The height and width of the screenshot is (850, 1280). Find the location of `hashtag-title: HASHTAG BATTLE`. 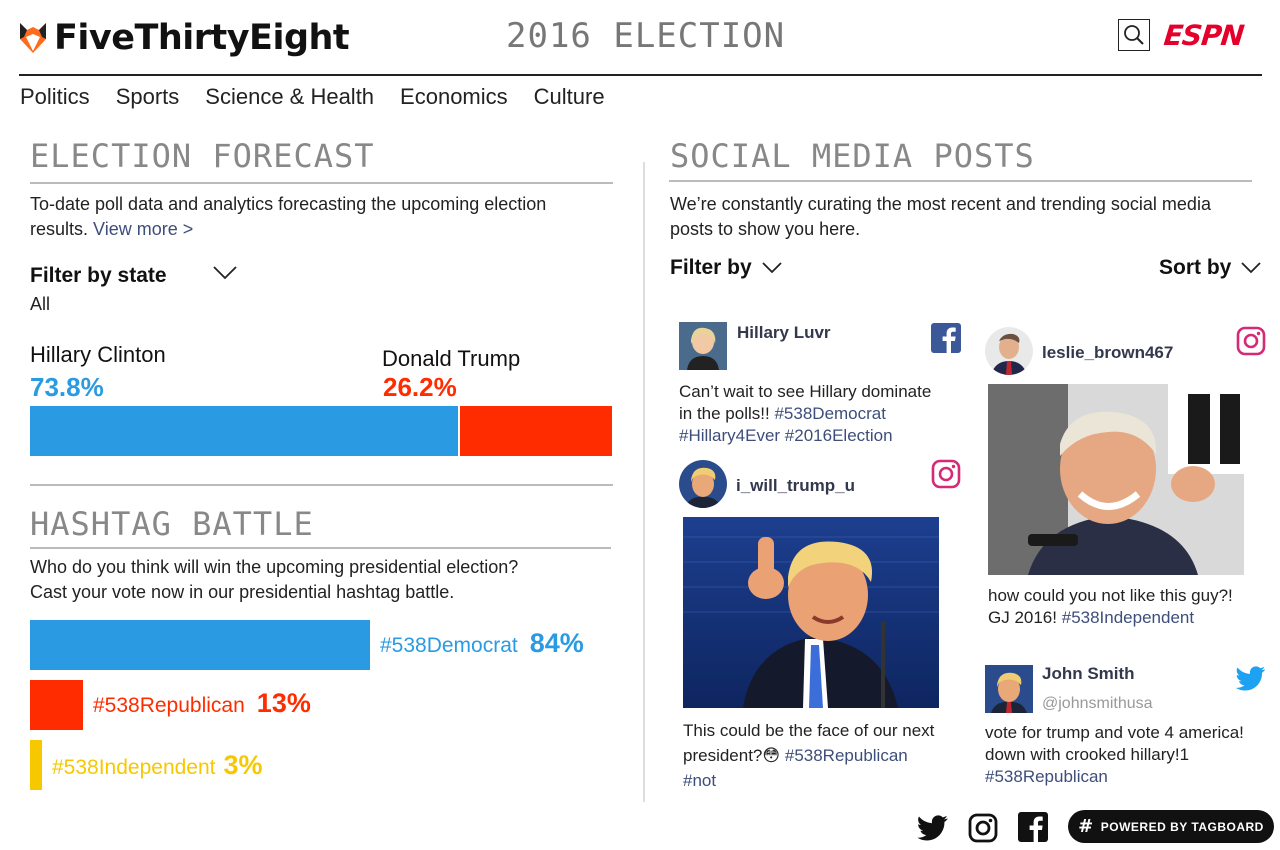

hashtag-title: HASHTAG BATTLE is located at coordinates (172, 524).